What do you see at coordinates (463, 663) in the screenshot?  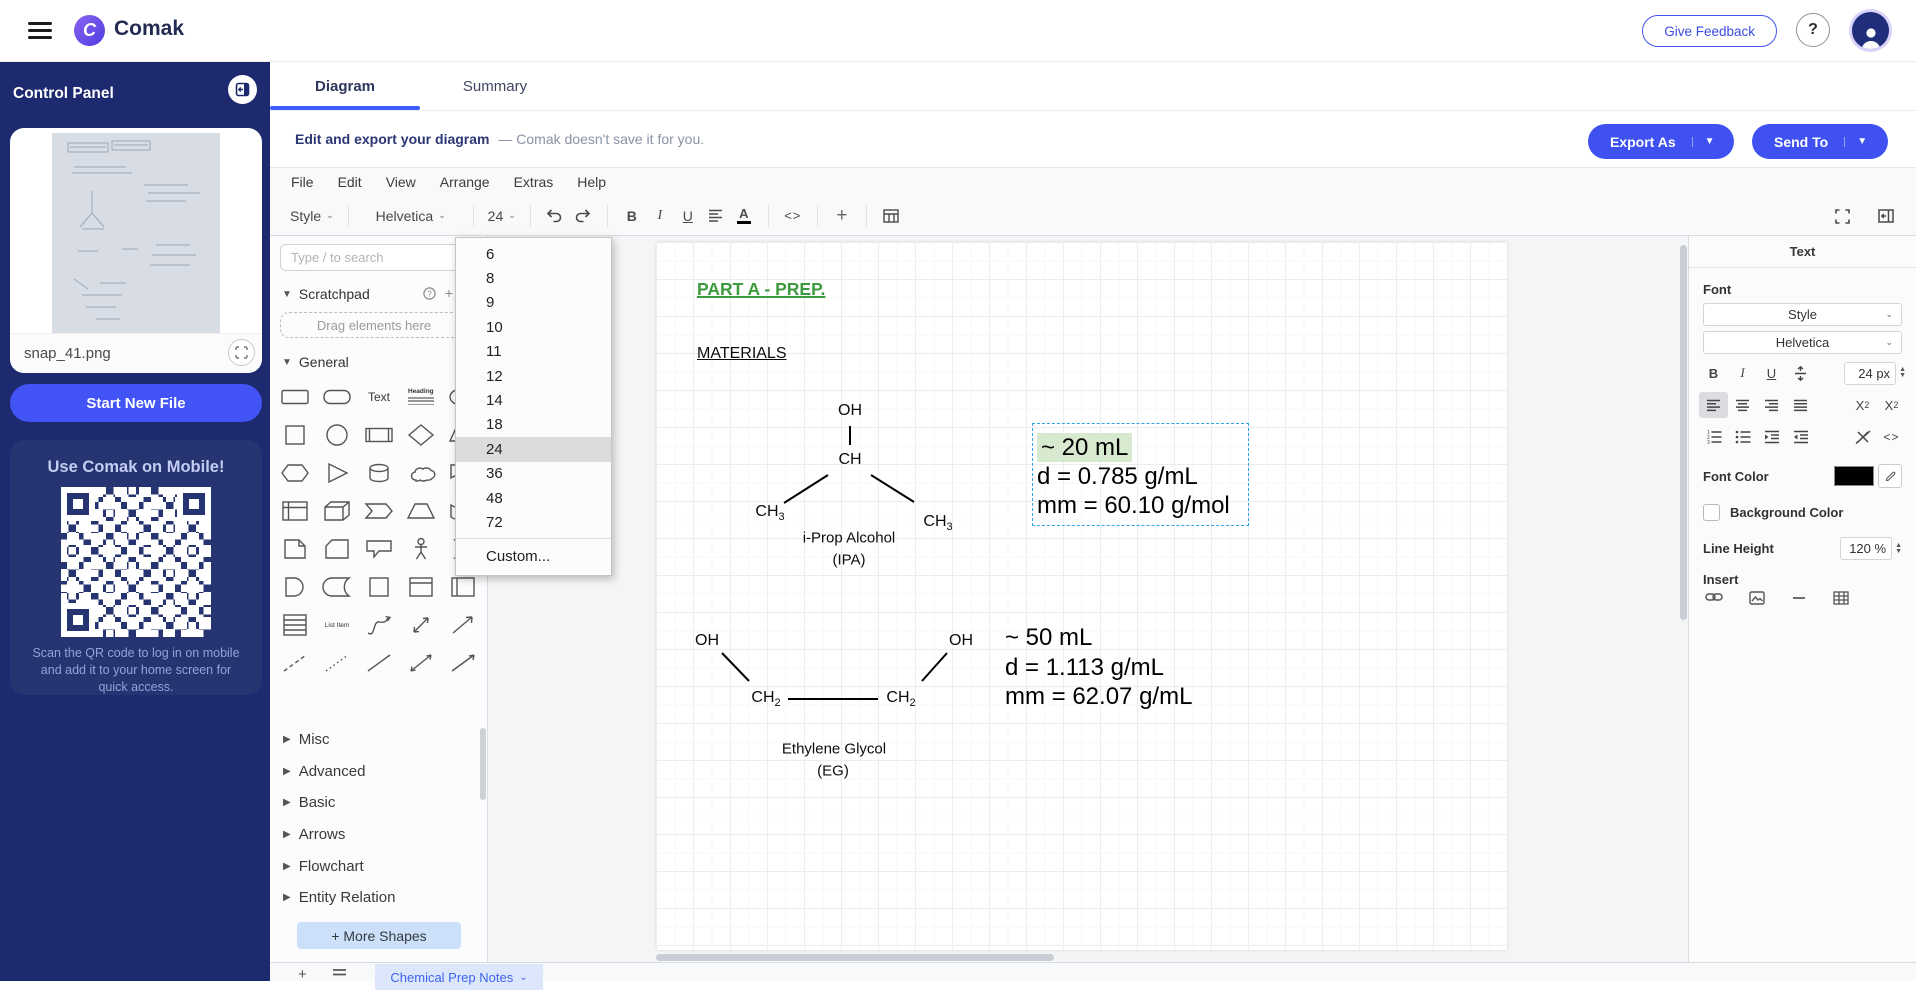 I see `shape-directional-connector` at bounding box center [463, 663].